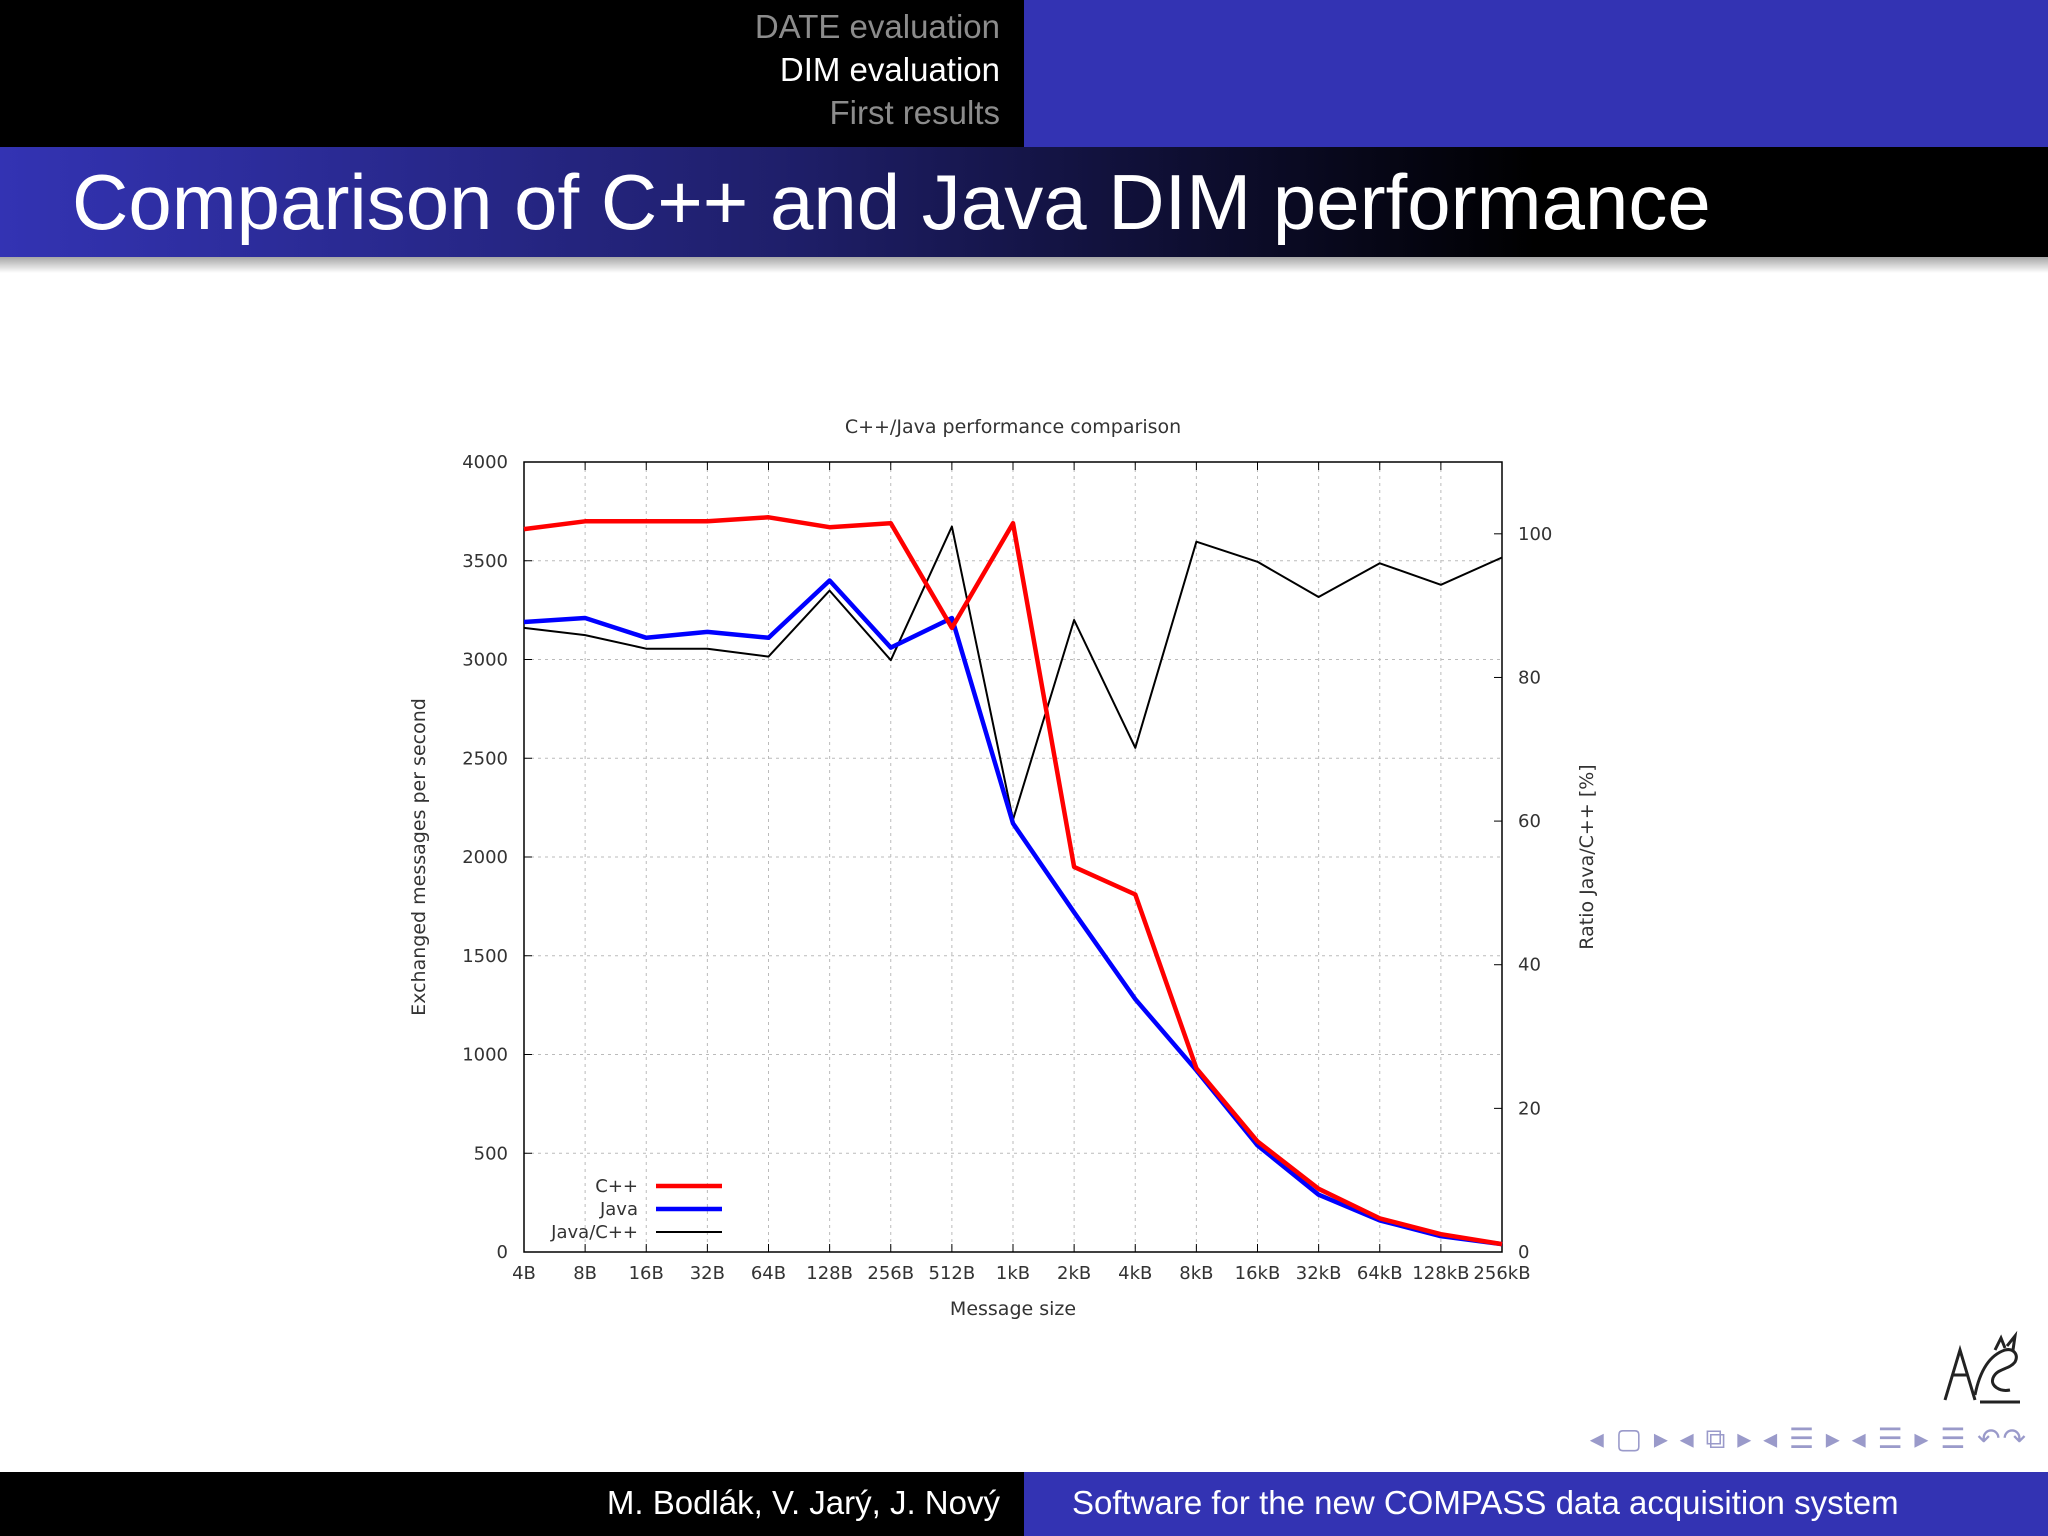 Image resolution: width=2048 pixels, height=1536 pixels. Describe the element at coordinates (890, 1273) in the screenshot. I see `x-tick-label: 256B` at that location.